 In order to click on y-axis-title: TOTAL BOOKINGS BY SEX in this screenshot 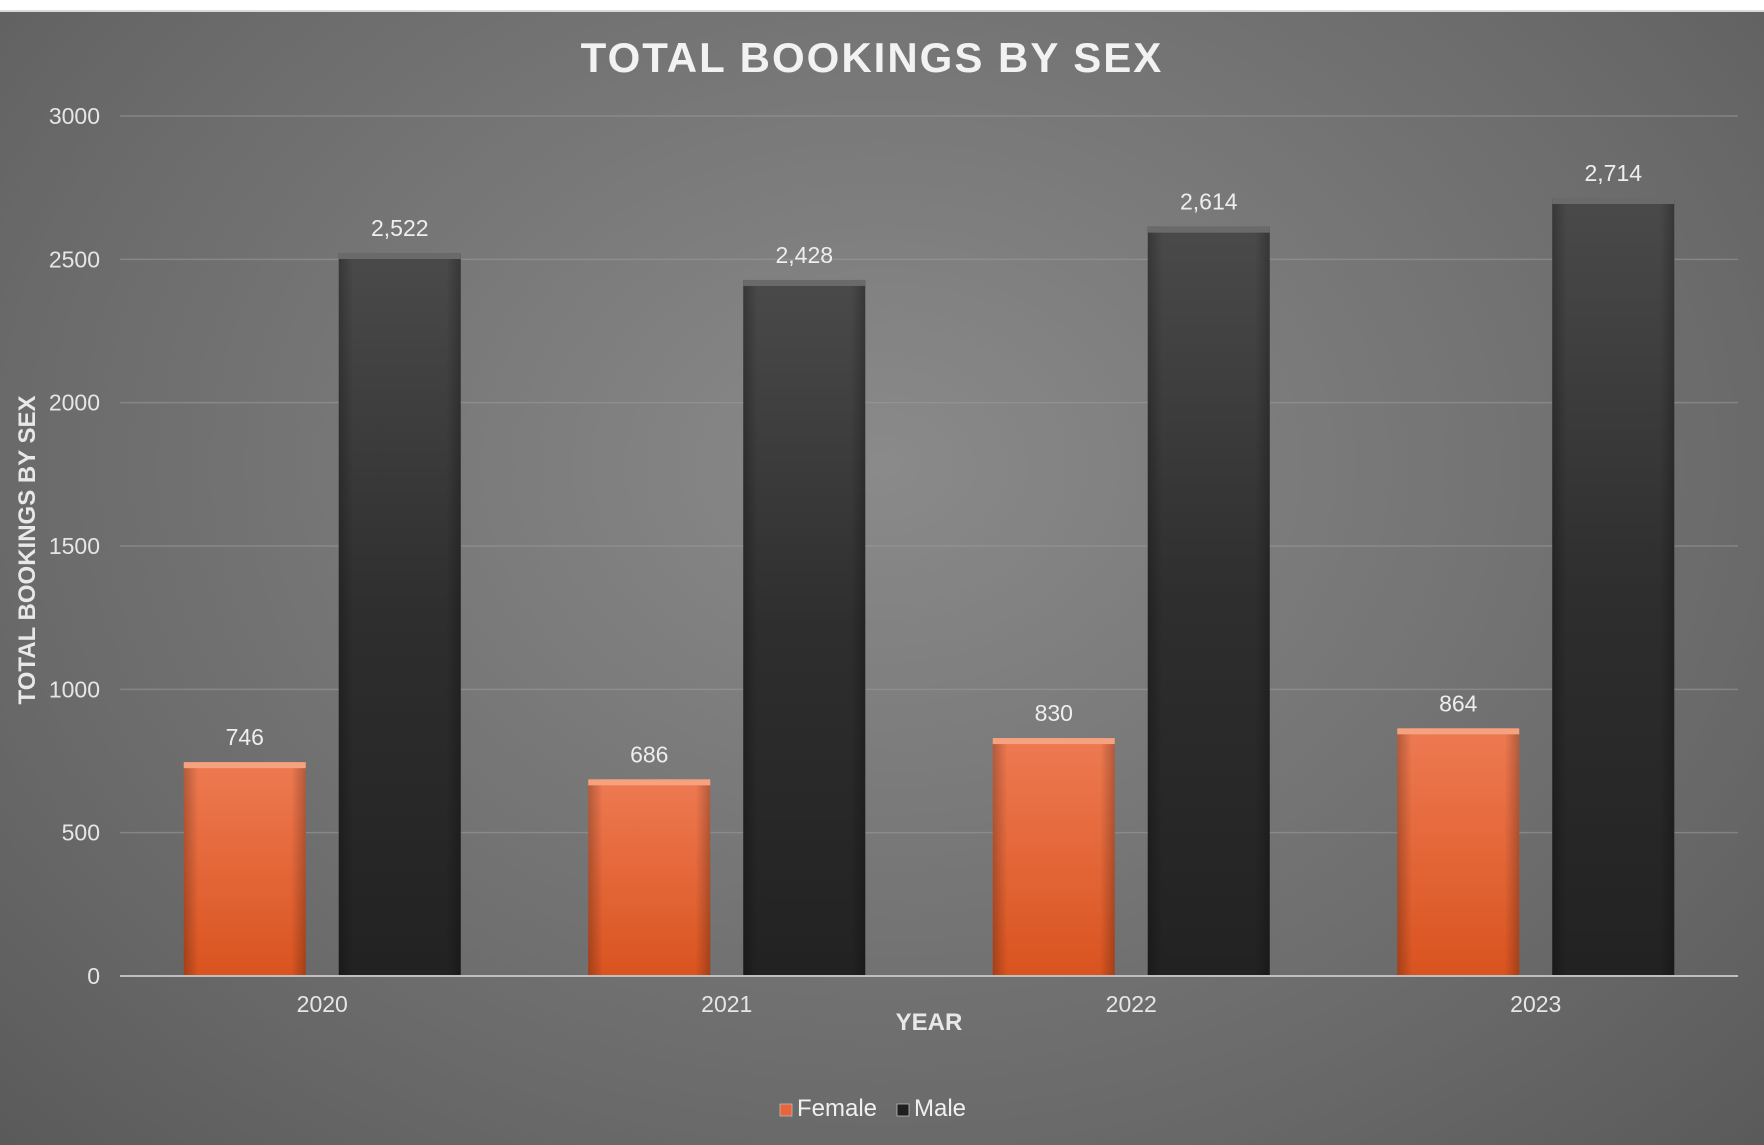, I will do `click(27, 550)`.